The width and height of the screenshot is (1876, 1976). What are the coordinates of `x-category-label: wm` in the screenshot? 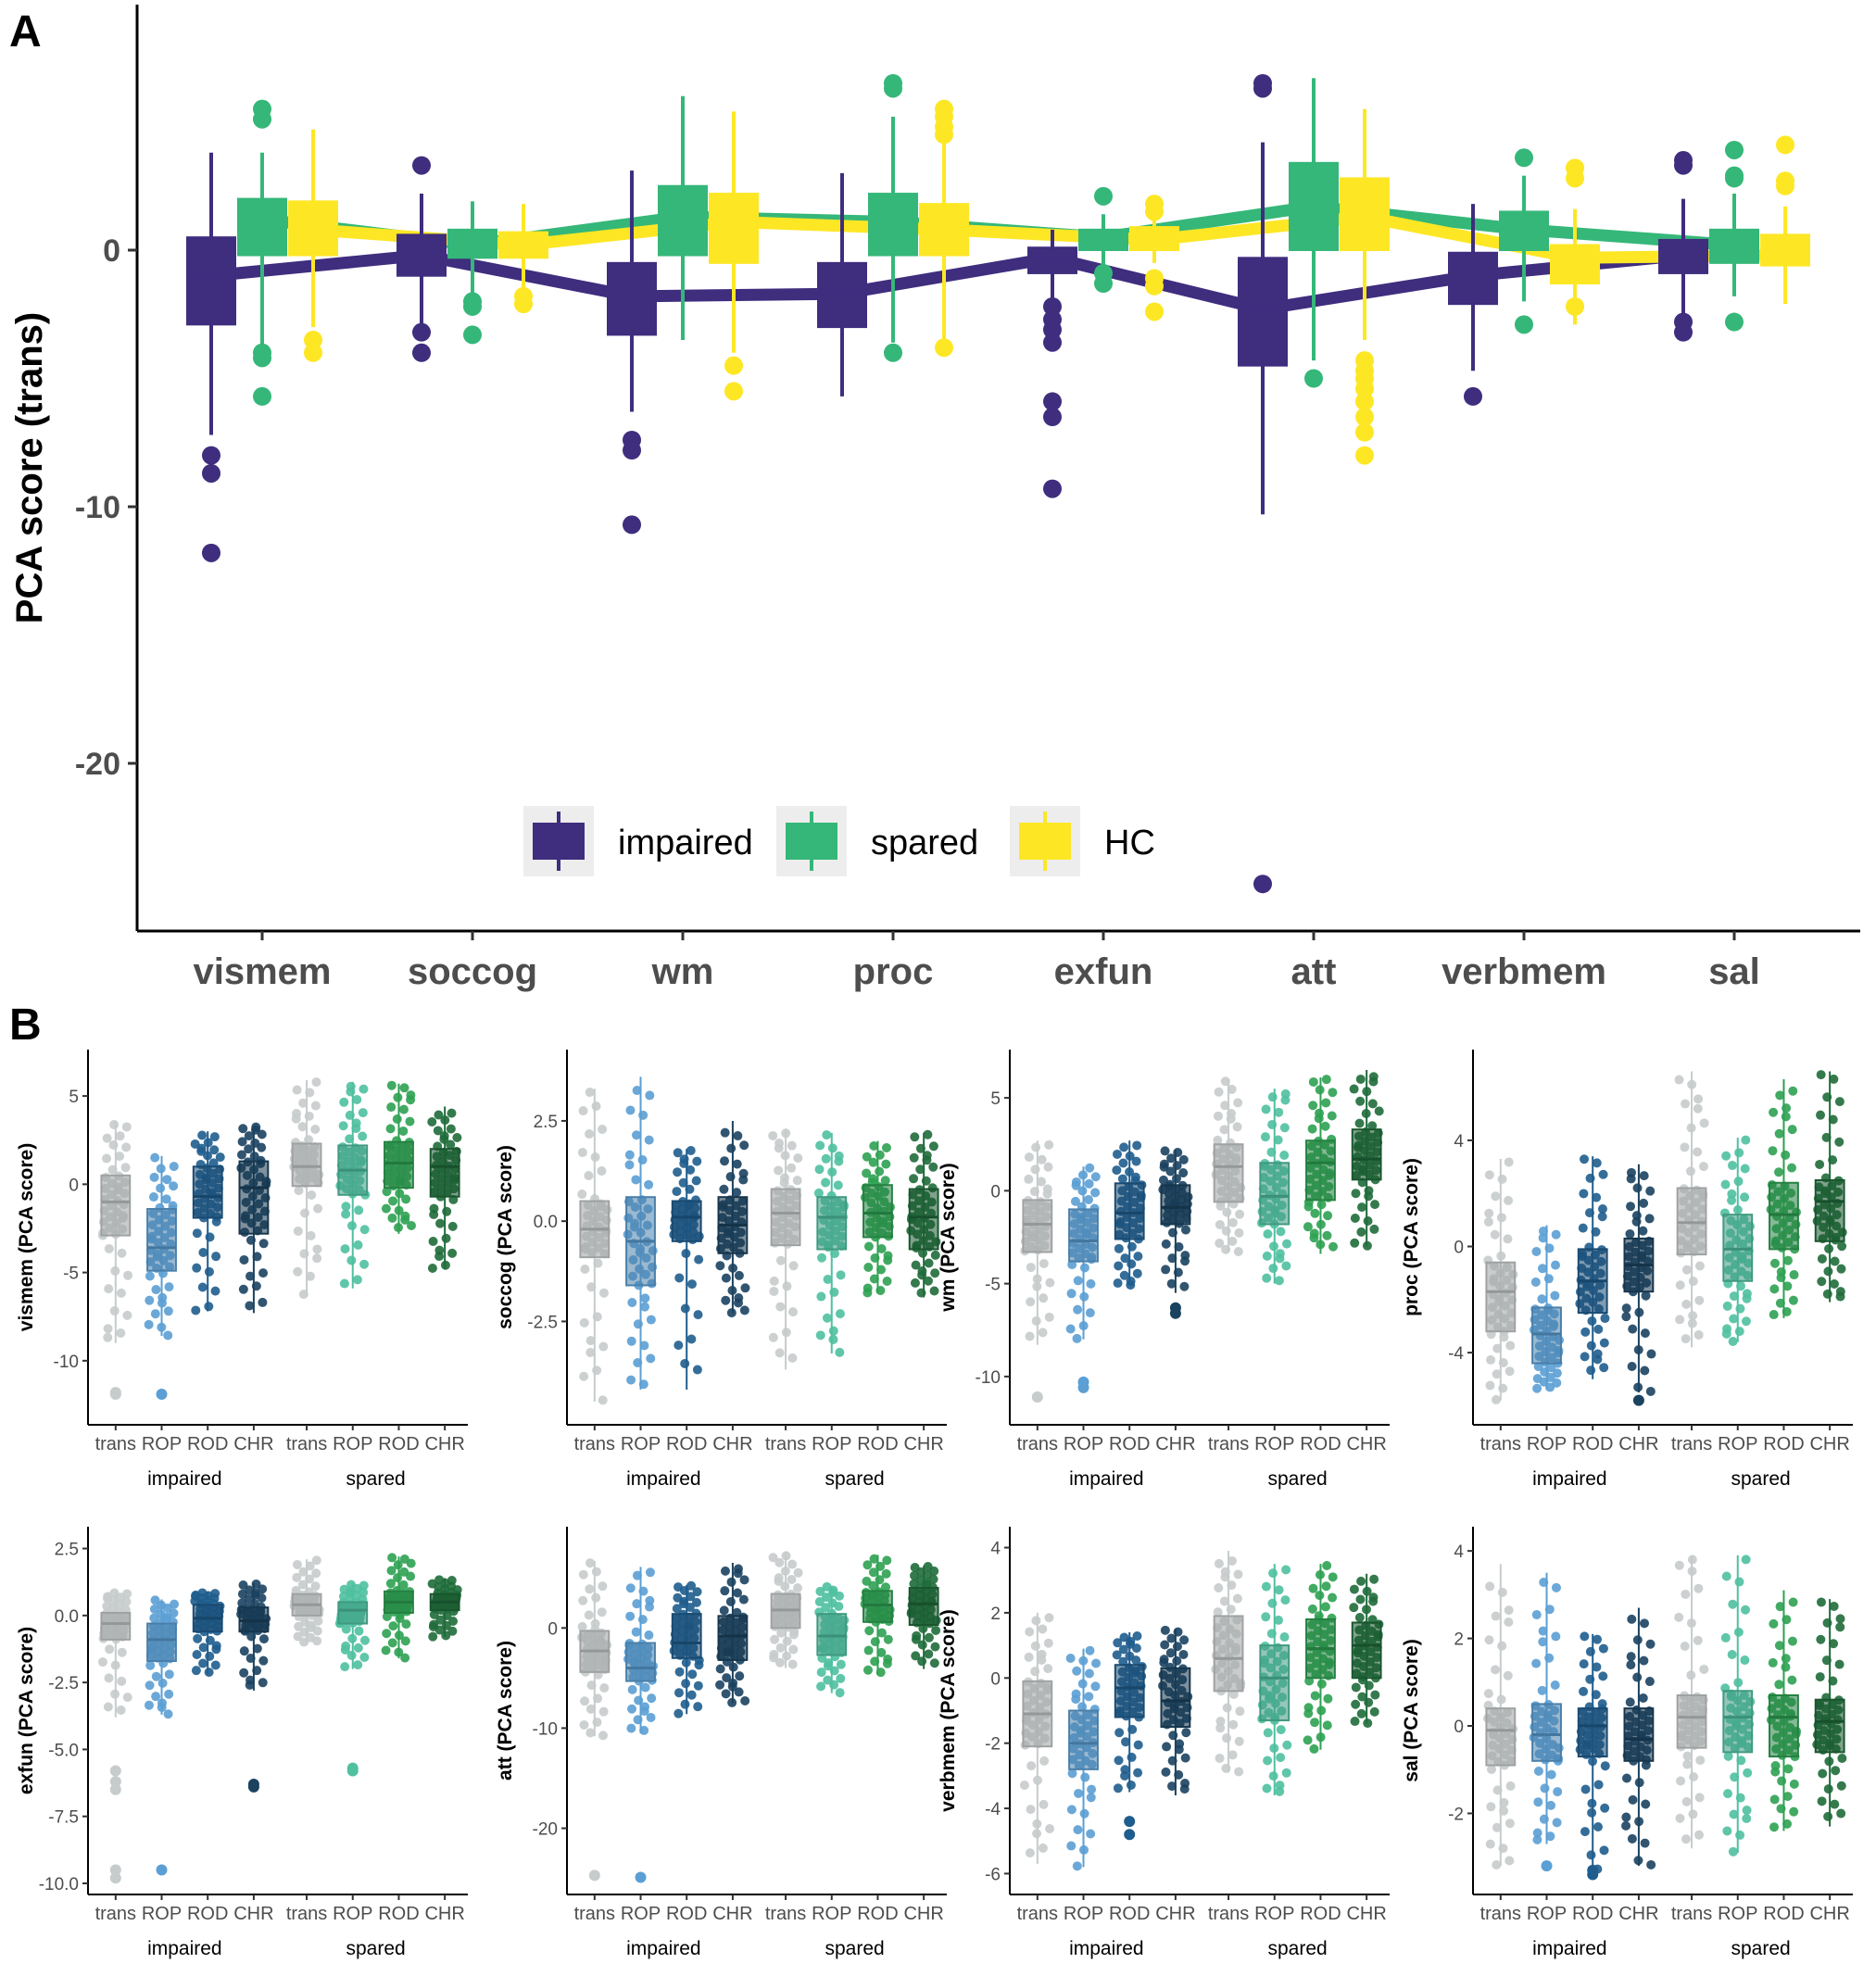 It's located at (682, 971).